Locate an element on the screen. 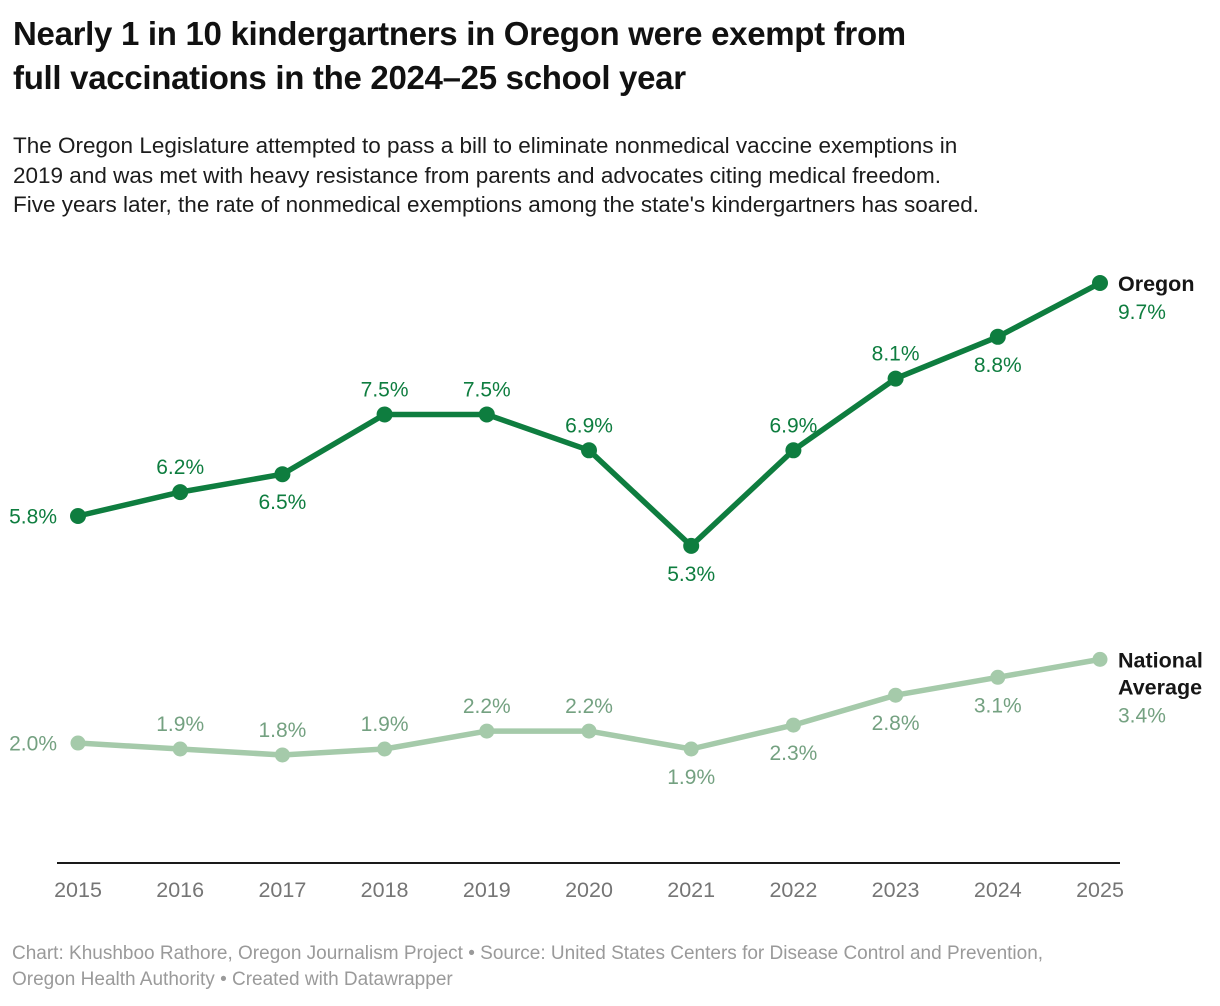 This screenshot has height=1006, width=1220. x-axis-tick-label: 2017 is located at coordinates (282, 890).